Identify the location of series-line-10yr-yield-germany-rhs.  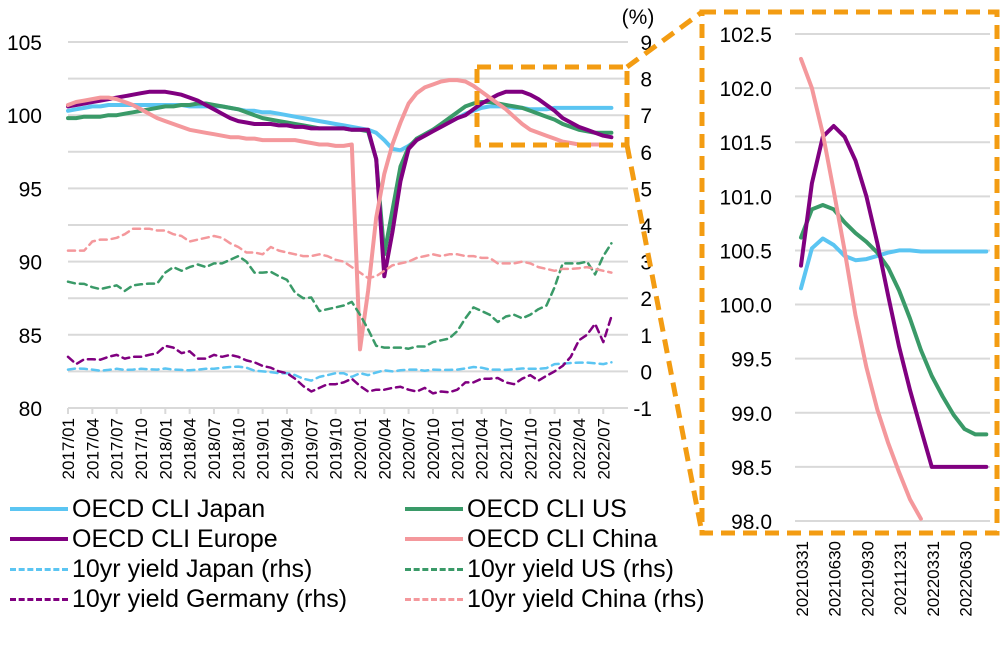
(339, 355).